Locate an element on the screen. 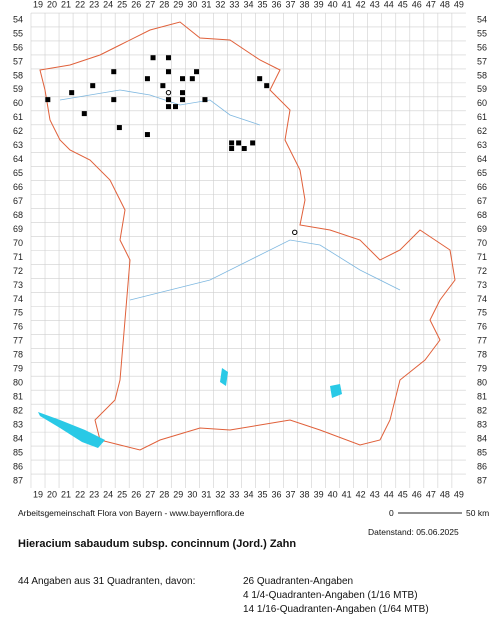 The image size is (500, 620). column-label: 36 is located at coordinates (277, 4).